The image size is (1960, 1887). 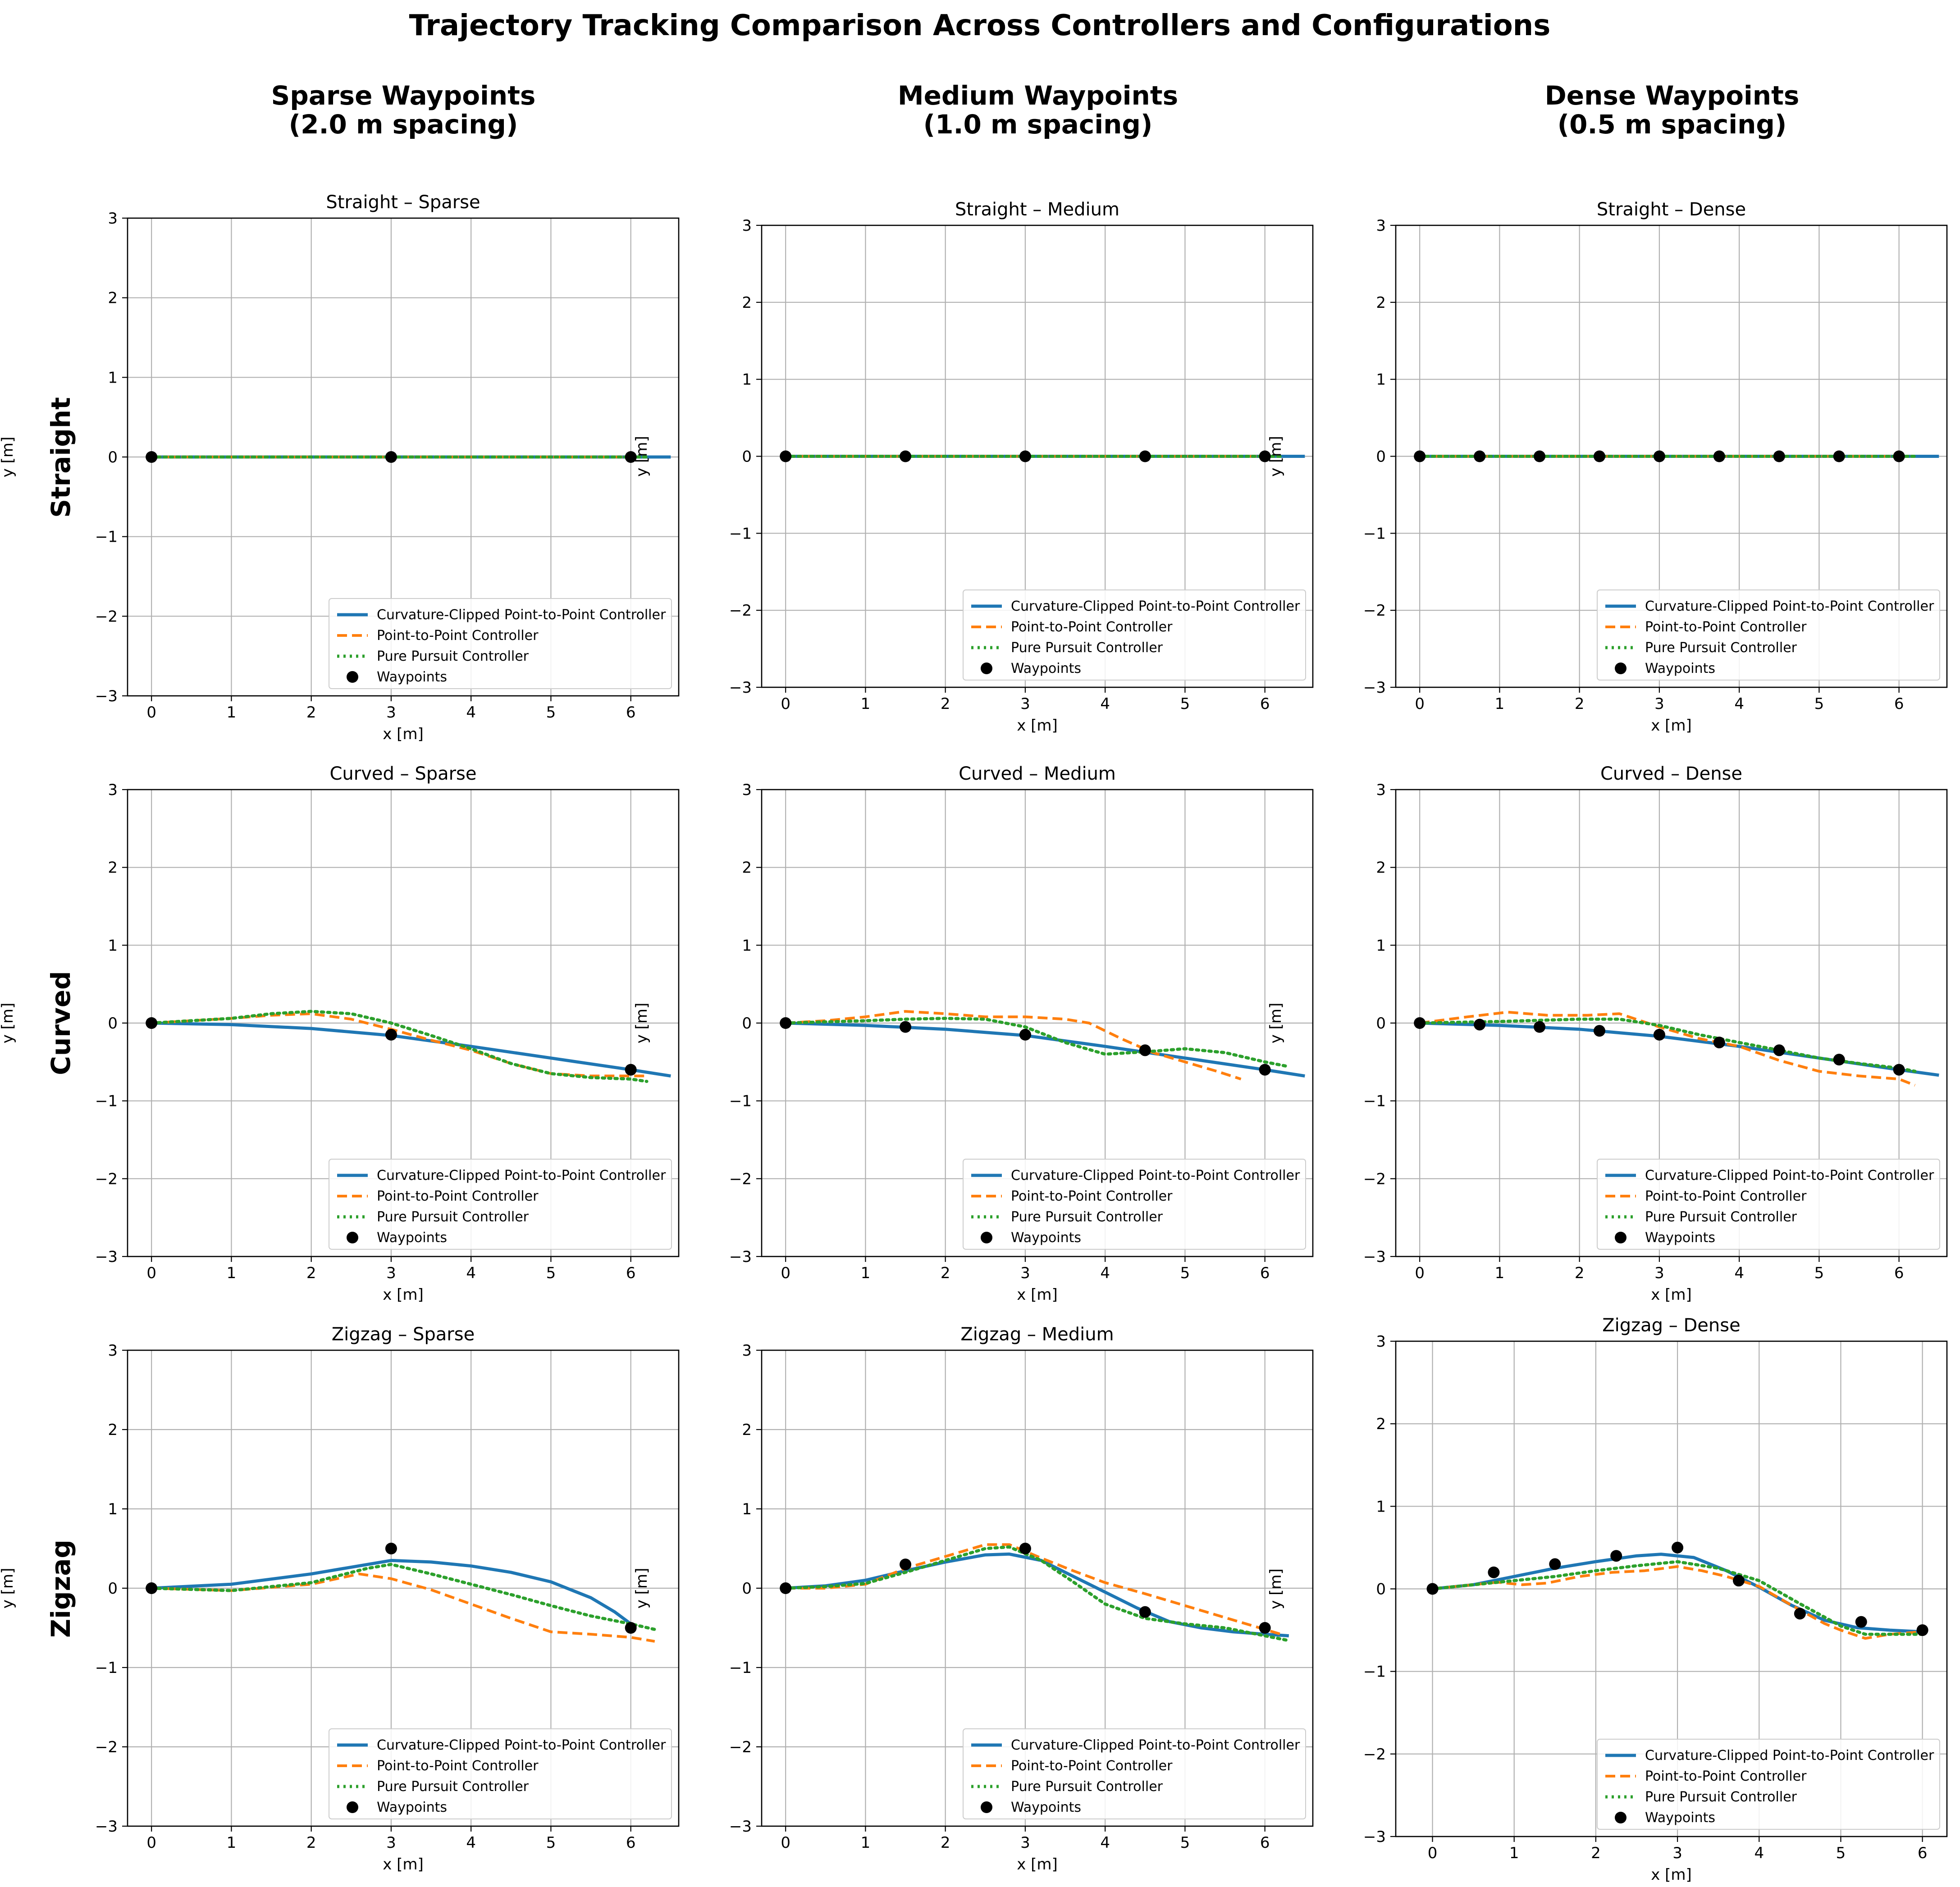 What do you see at coordinates (61, 1589) in the screenshot?
I see `row-label-zigzag: Zigzag` at bounding box center [61, 1589].